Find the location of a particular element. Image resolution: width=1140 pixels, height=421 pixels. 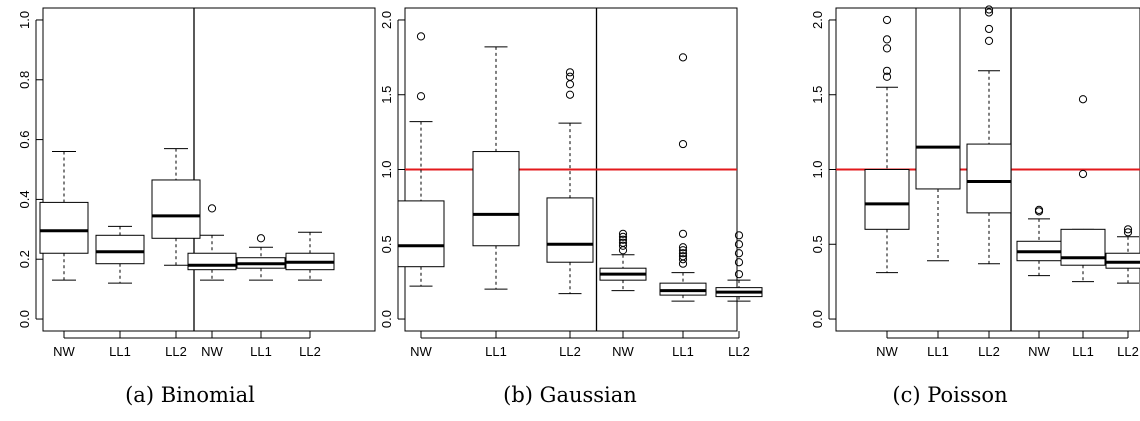

gaussian-y-tick-label: 0.5 is located at coordinates (386, 244).